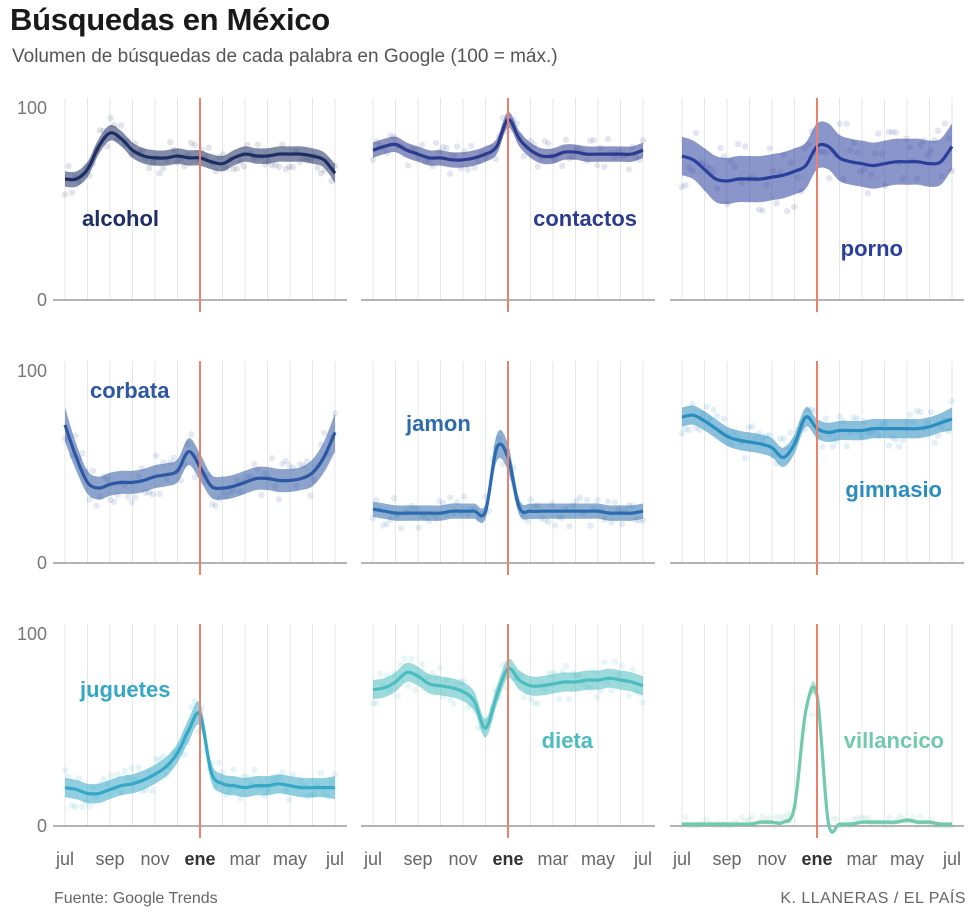 Image resolution: width=980 pixels, height=914 pixels. I want to click on series-label: villancico, so click(894, 740).